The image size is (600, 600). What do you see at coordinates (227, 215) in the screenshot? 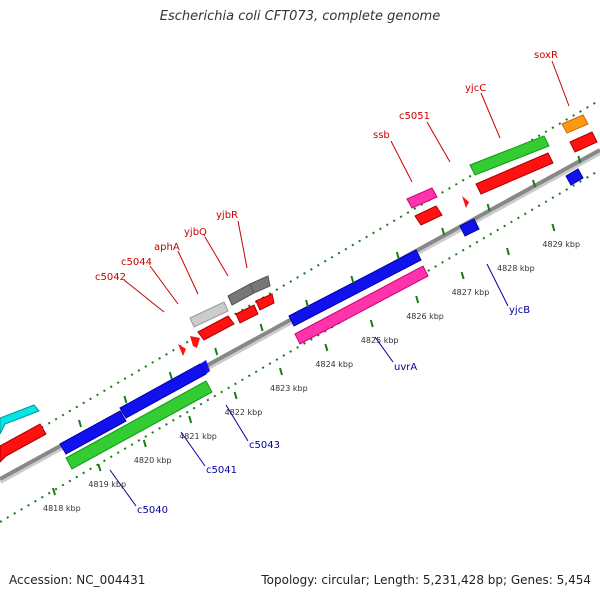
I see `label-yjbR: yjbR` at bounding box center [227, 215].